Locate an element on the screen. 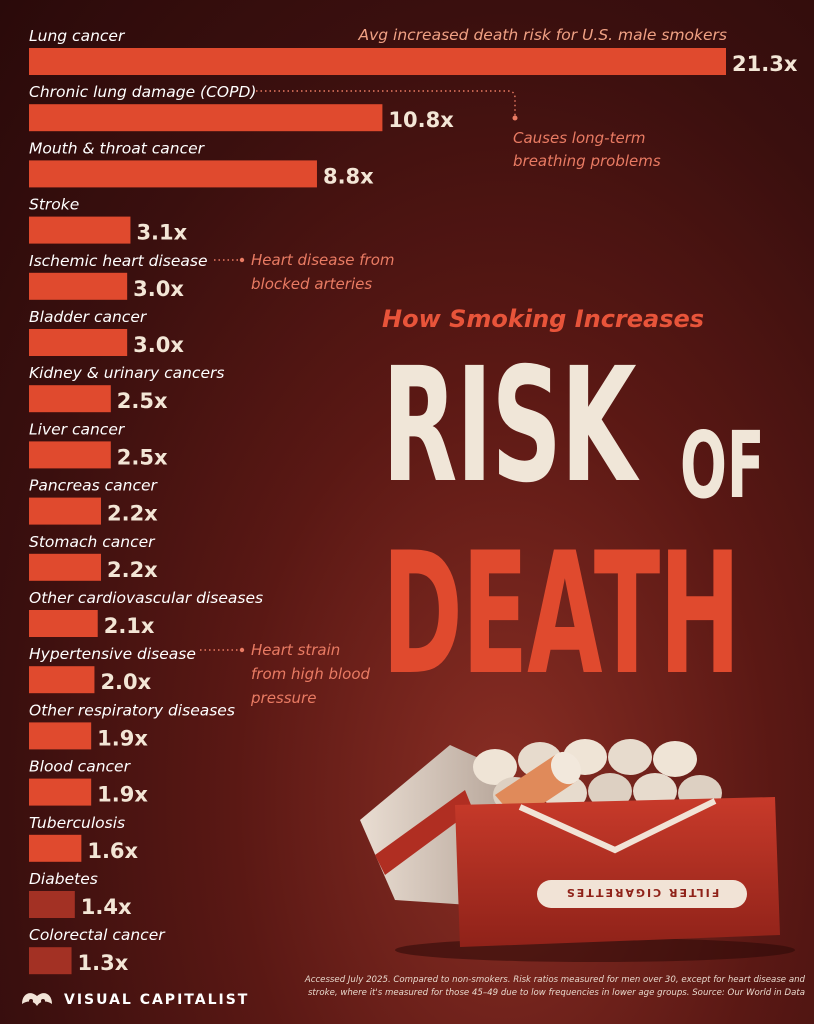  bar-category-label: Chronic lung damage (COPD) is located at coordinates (142, 92).